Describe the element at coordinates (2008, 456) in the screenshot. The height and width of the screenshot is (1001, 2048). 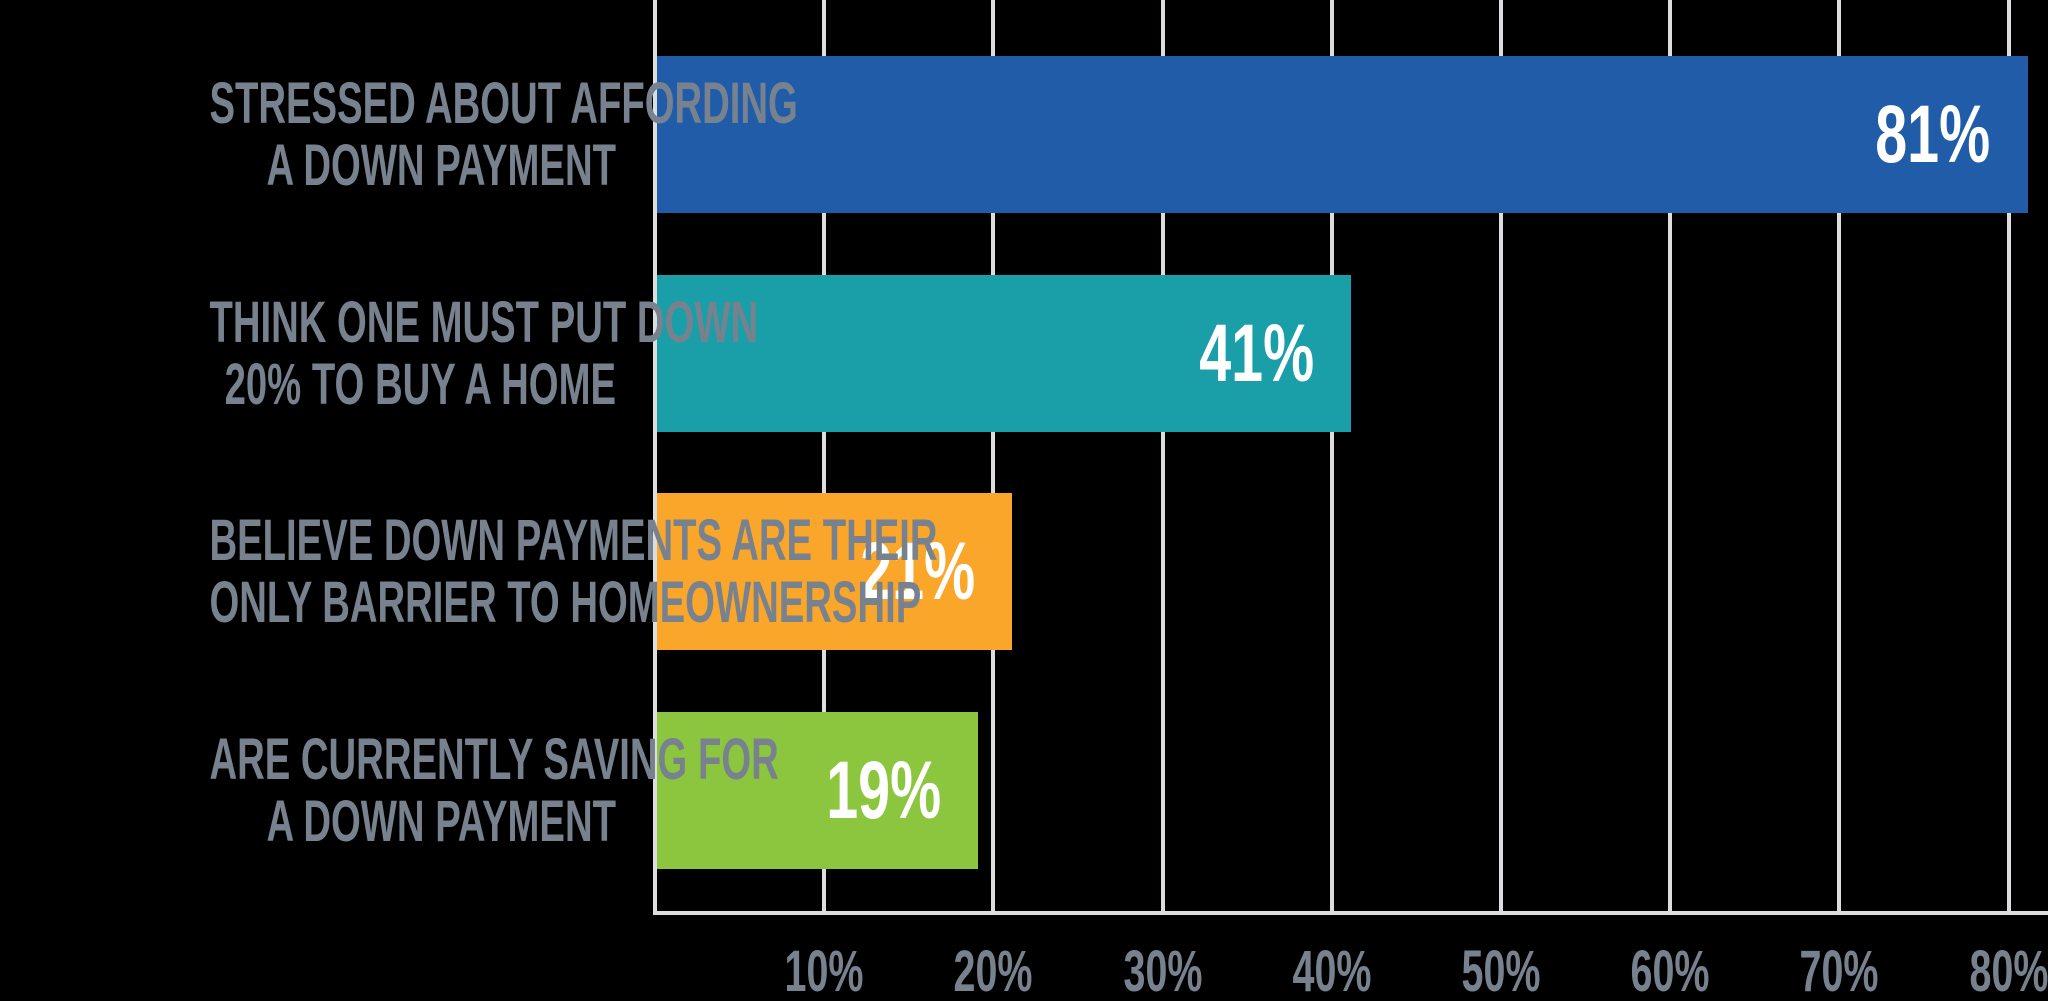
I see `gridline-80pct` at that location.